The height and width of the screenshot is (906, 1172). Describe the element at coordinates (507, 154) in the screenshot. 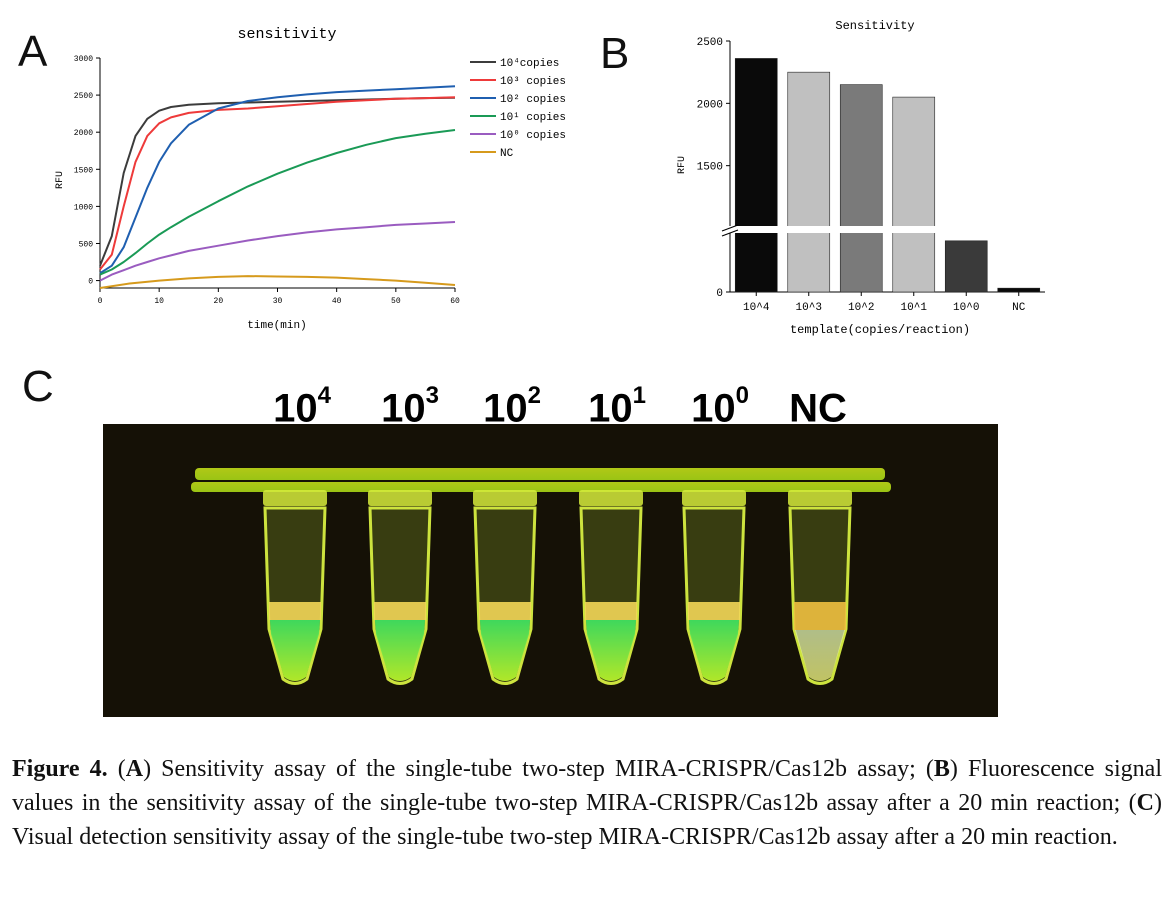

I see `chart-a-legend-label: NC` at that location.